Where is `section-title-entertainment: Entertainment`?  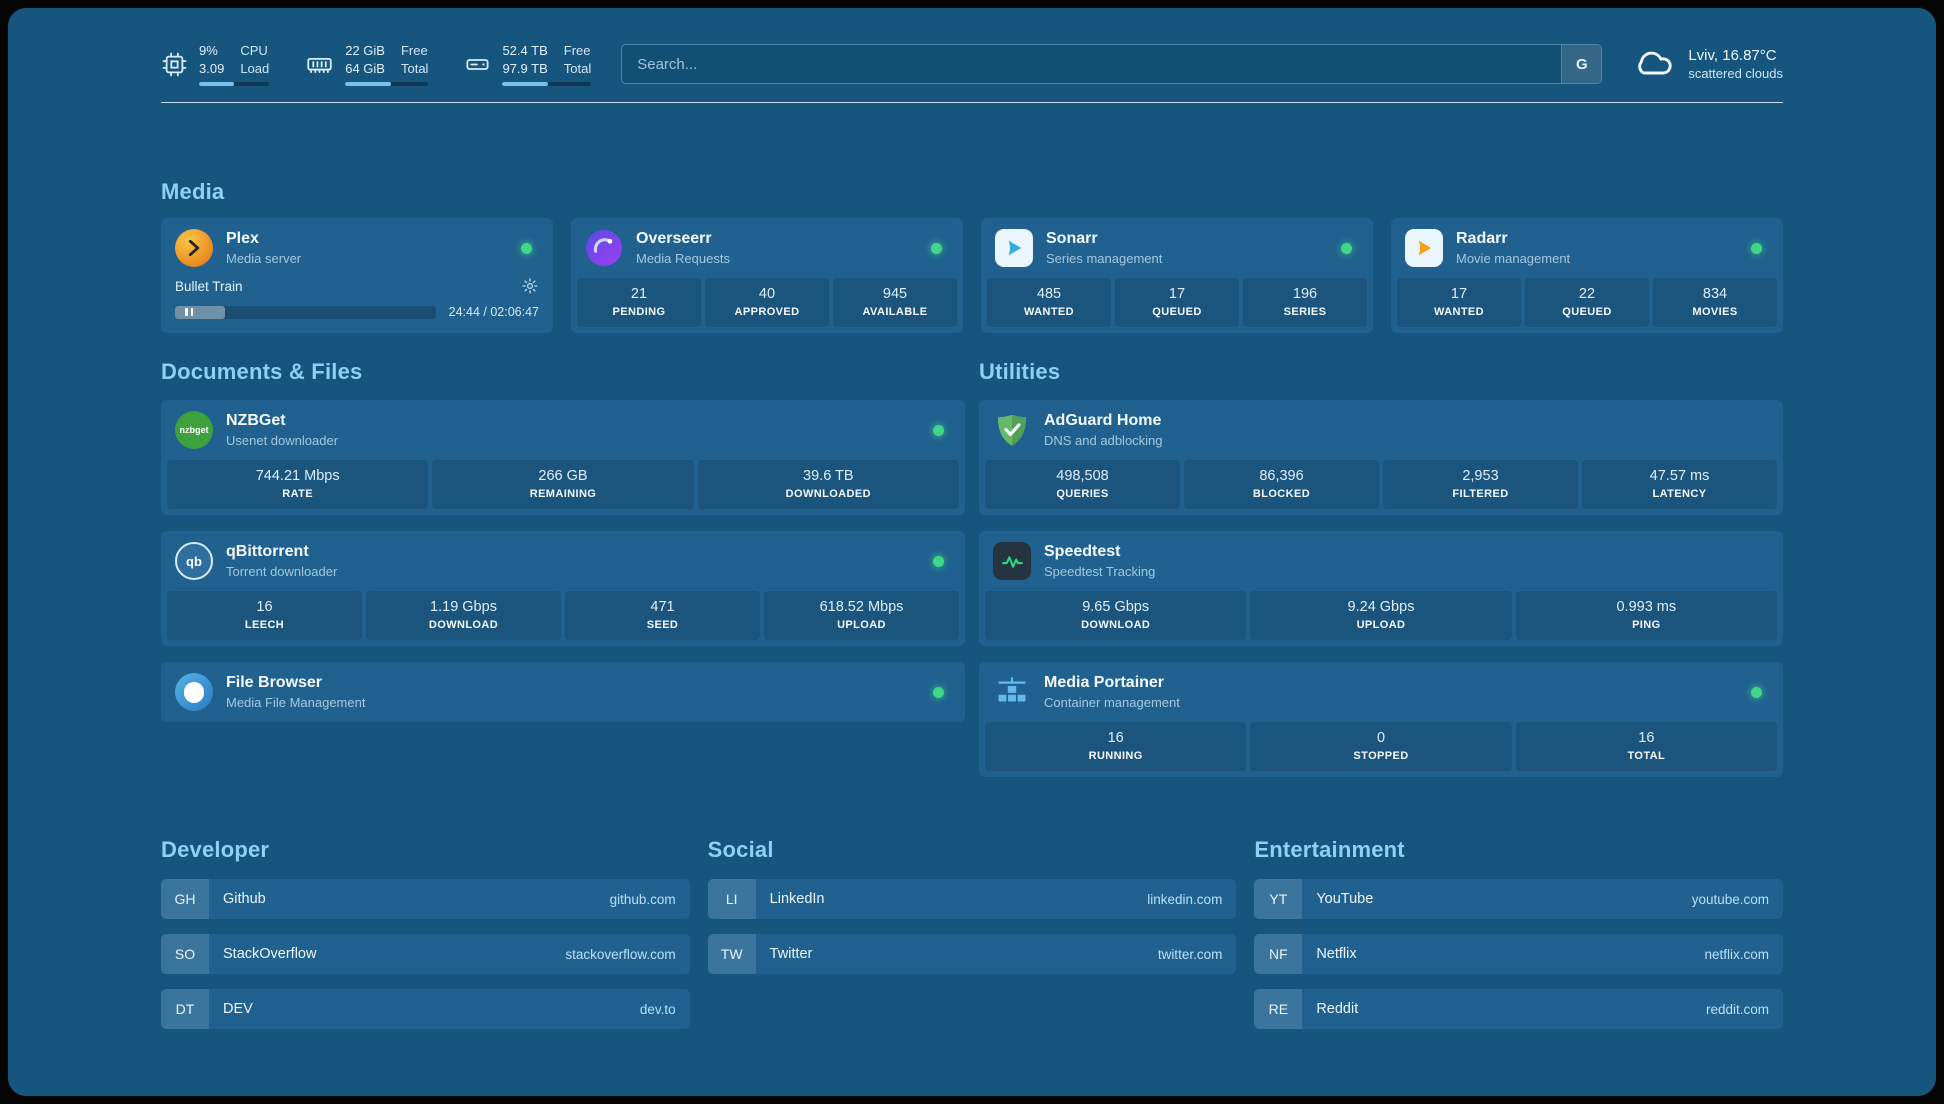
section-title-entertainment: Entertainment is located at coordinates (1329, 850).